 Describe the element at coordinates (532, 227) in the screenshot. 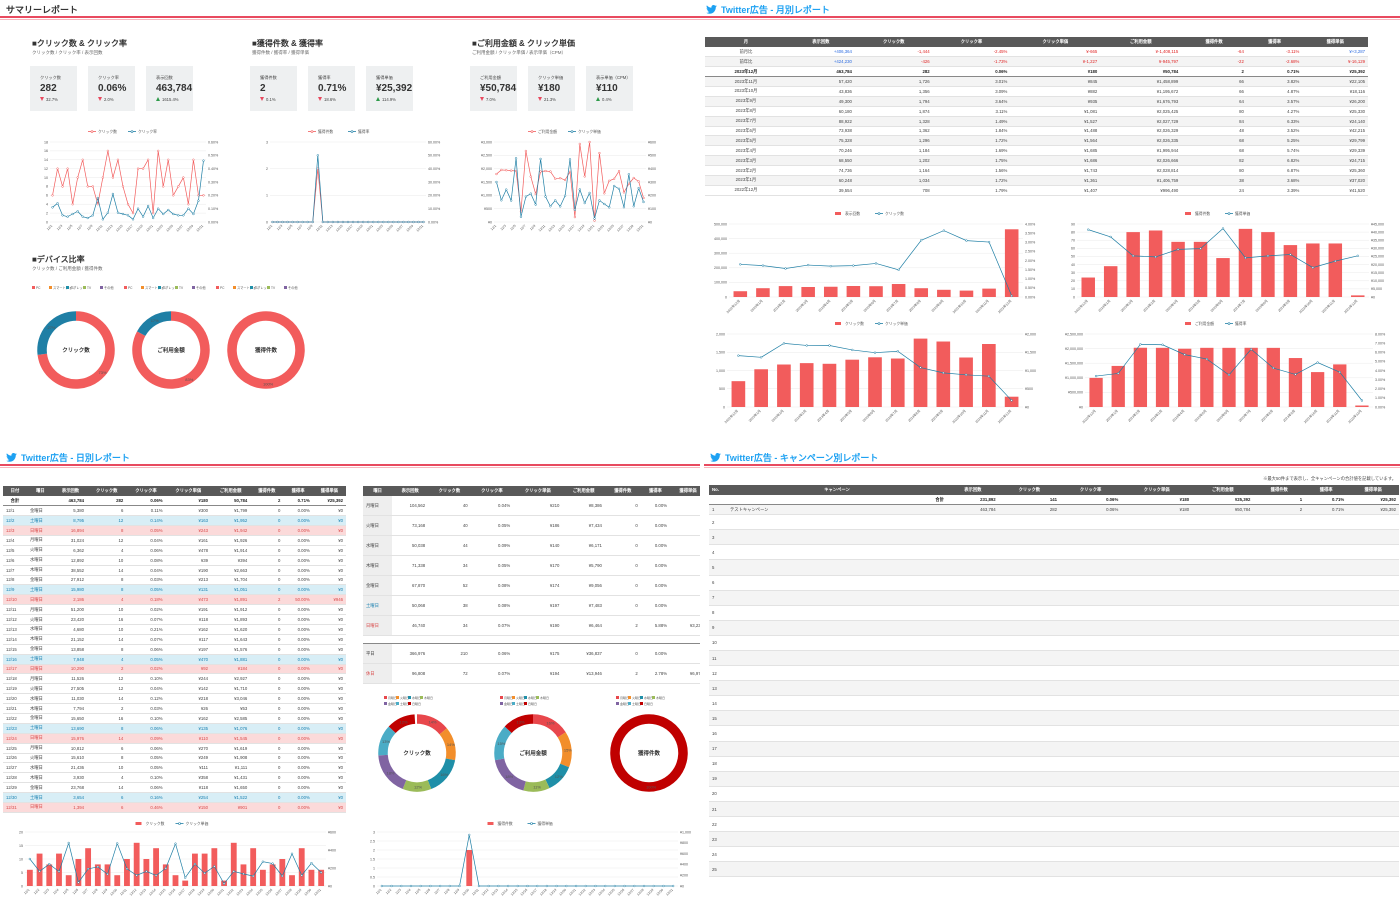

I see `x-tick-label: 12/9` at that location.